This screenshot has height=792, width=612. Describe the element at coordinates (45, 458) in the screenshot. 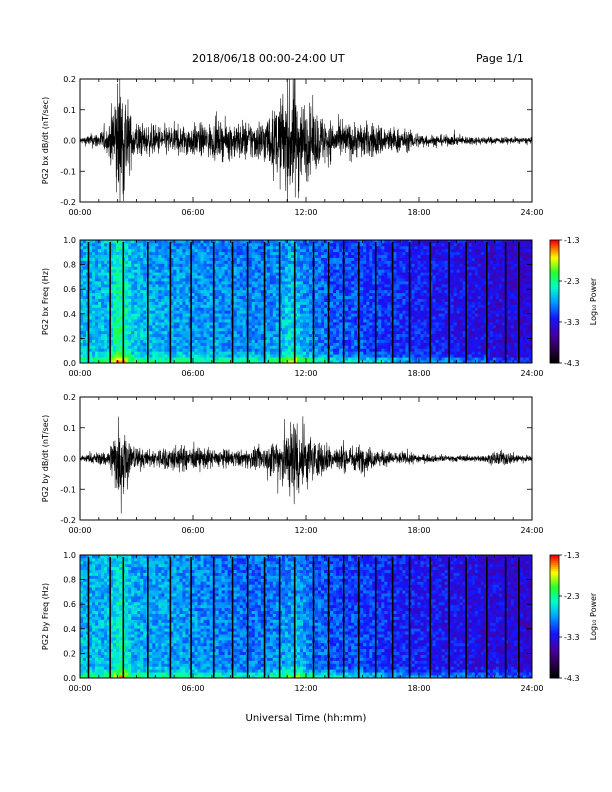

I see `y-axis-label: PG2 by dB/dt (nT/sec)` at that location.